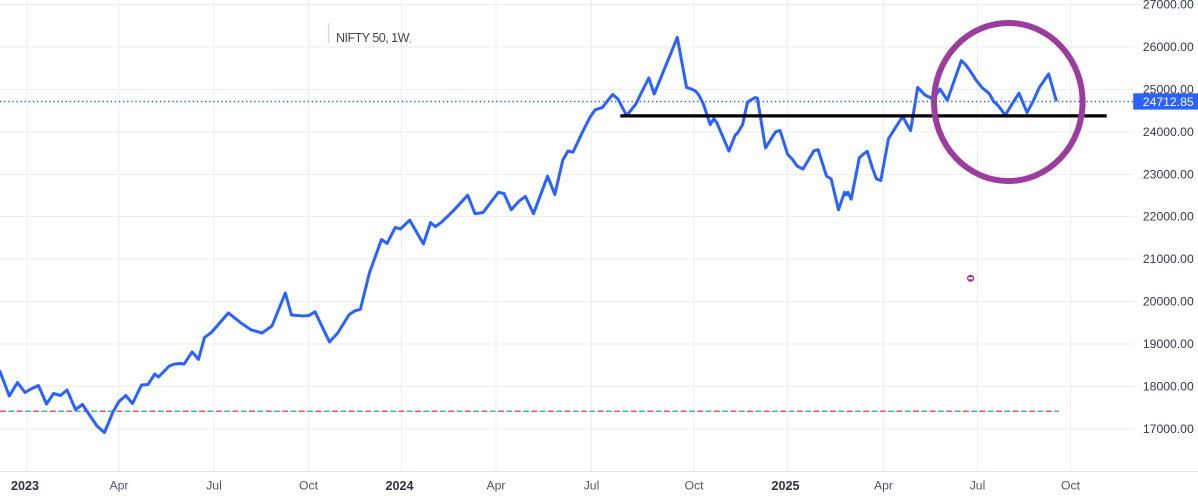 This screenshot has height=496, width=1198. Describe the element at coordinates (1168, 344) in the screenshot. I see `svg-text: 19000.00` at that location.